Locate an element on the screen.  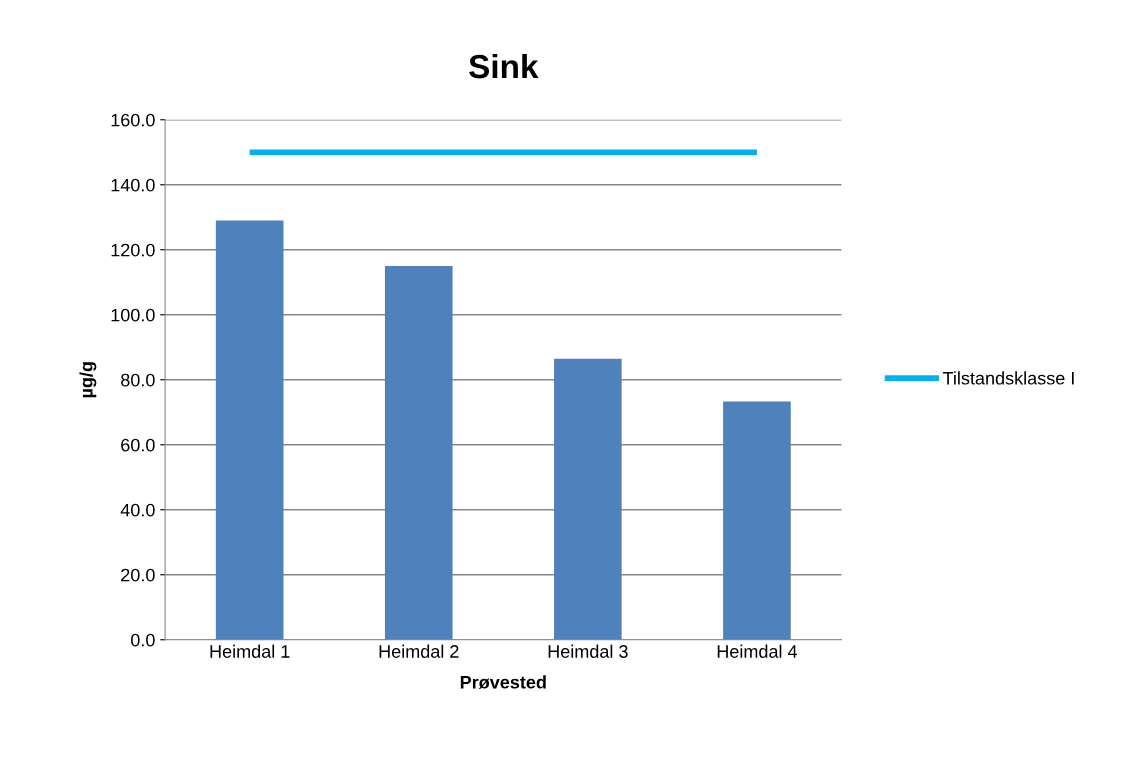
y-tick-label: 60.0 is located at coordinates (138, 445).